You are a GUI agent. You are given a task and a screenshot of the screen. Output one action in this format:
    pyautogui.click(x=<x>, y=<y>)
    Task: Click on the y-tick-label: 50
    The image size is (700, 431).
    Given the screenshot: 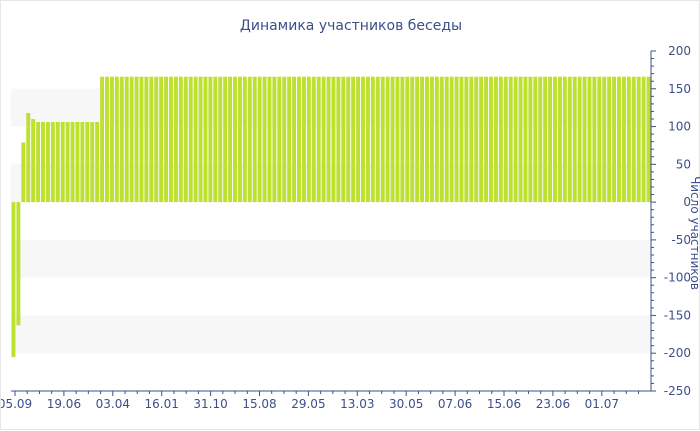 What is the action you would take?
    pyautogui.click(x=683, y=164)
    